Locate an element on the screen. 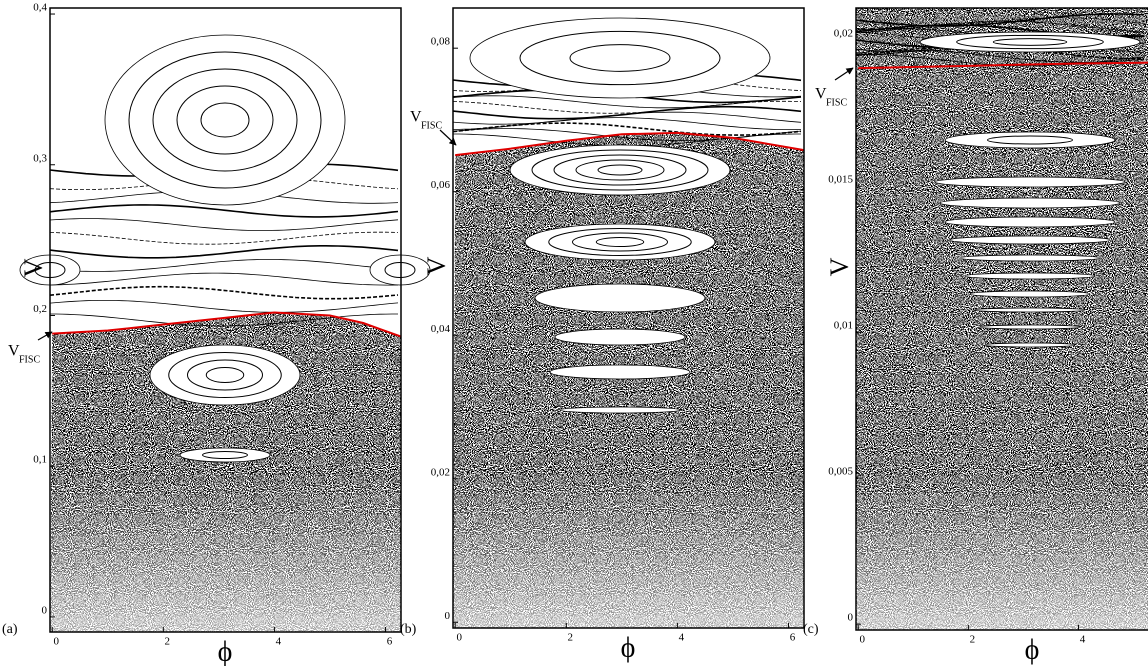  y-tick-label: 0,01 is located at coordinates (843, 326).